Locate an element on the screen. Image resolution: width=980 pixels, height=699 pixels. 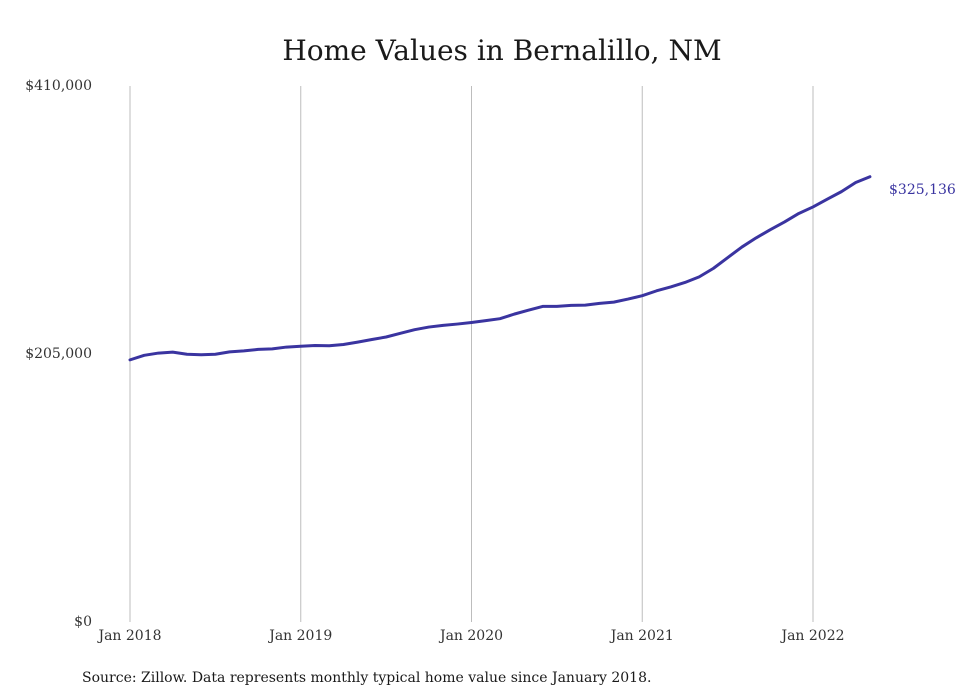
x-tick-label: Jan 2020 is located at coordinates (470, 636).